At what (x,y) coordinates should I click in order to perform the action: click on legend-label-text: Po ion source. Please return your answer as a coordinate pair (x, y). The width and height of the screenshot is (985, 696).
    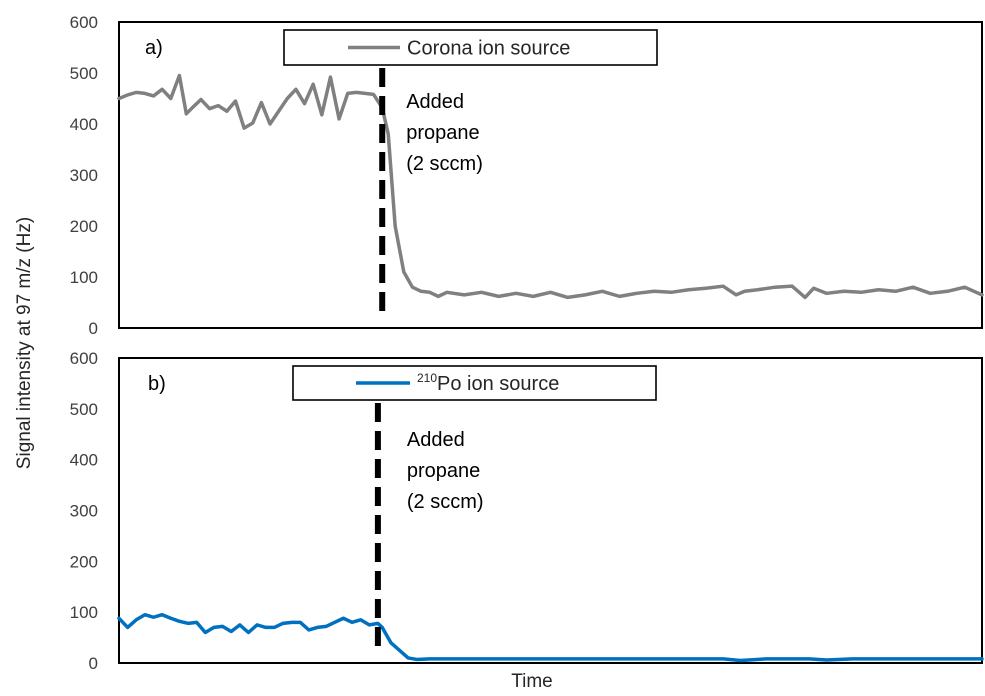
    Looking at the image, I should click on (498, 384).